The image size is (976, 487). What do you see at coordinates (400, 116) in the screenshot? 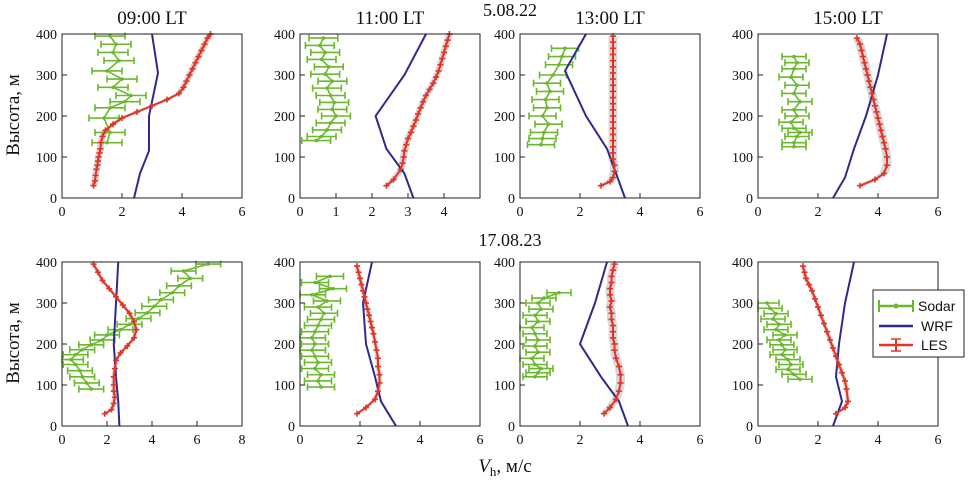
I see `wrf-line` at bounding box center [400, 116].